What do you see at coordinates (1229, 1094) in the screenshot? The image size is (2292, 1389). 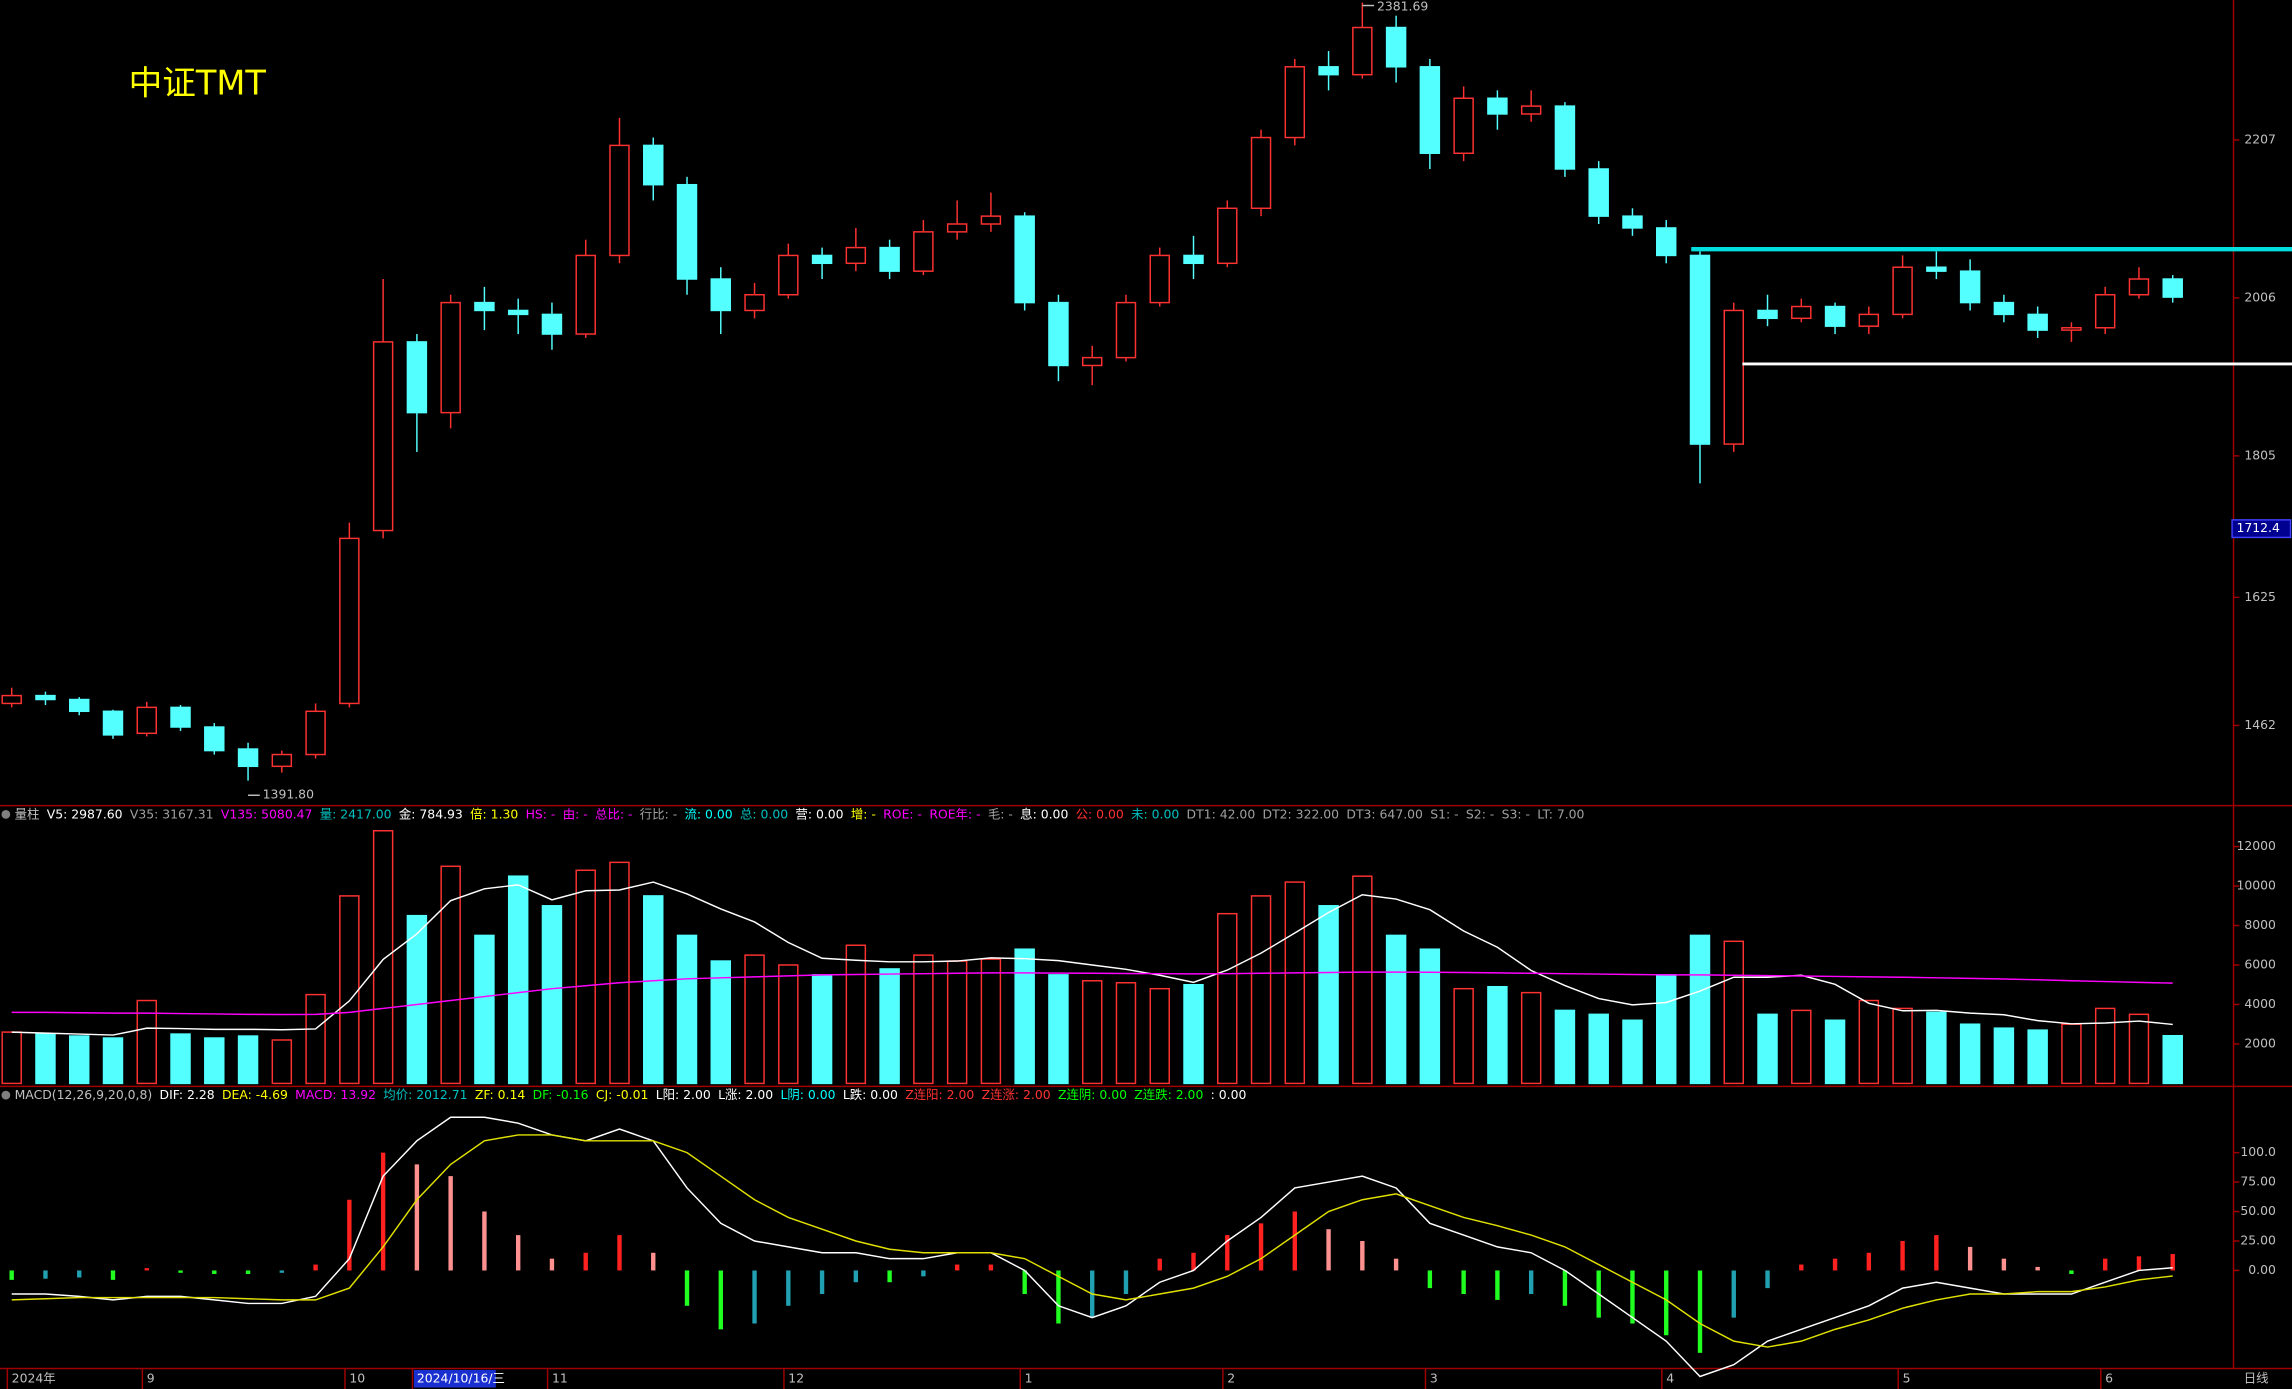 I see `header-item: : 0.00` at bounding box center [1229, 1094].